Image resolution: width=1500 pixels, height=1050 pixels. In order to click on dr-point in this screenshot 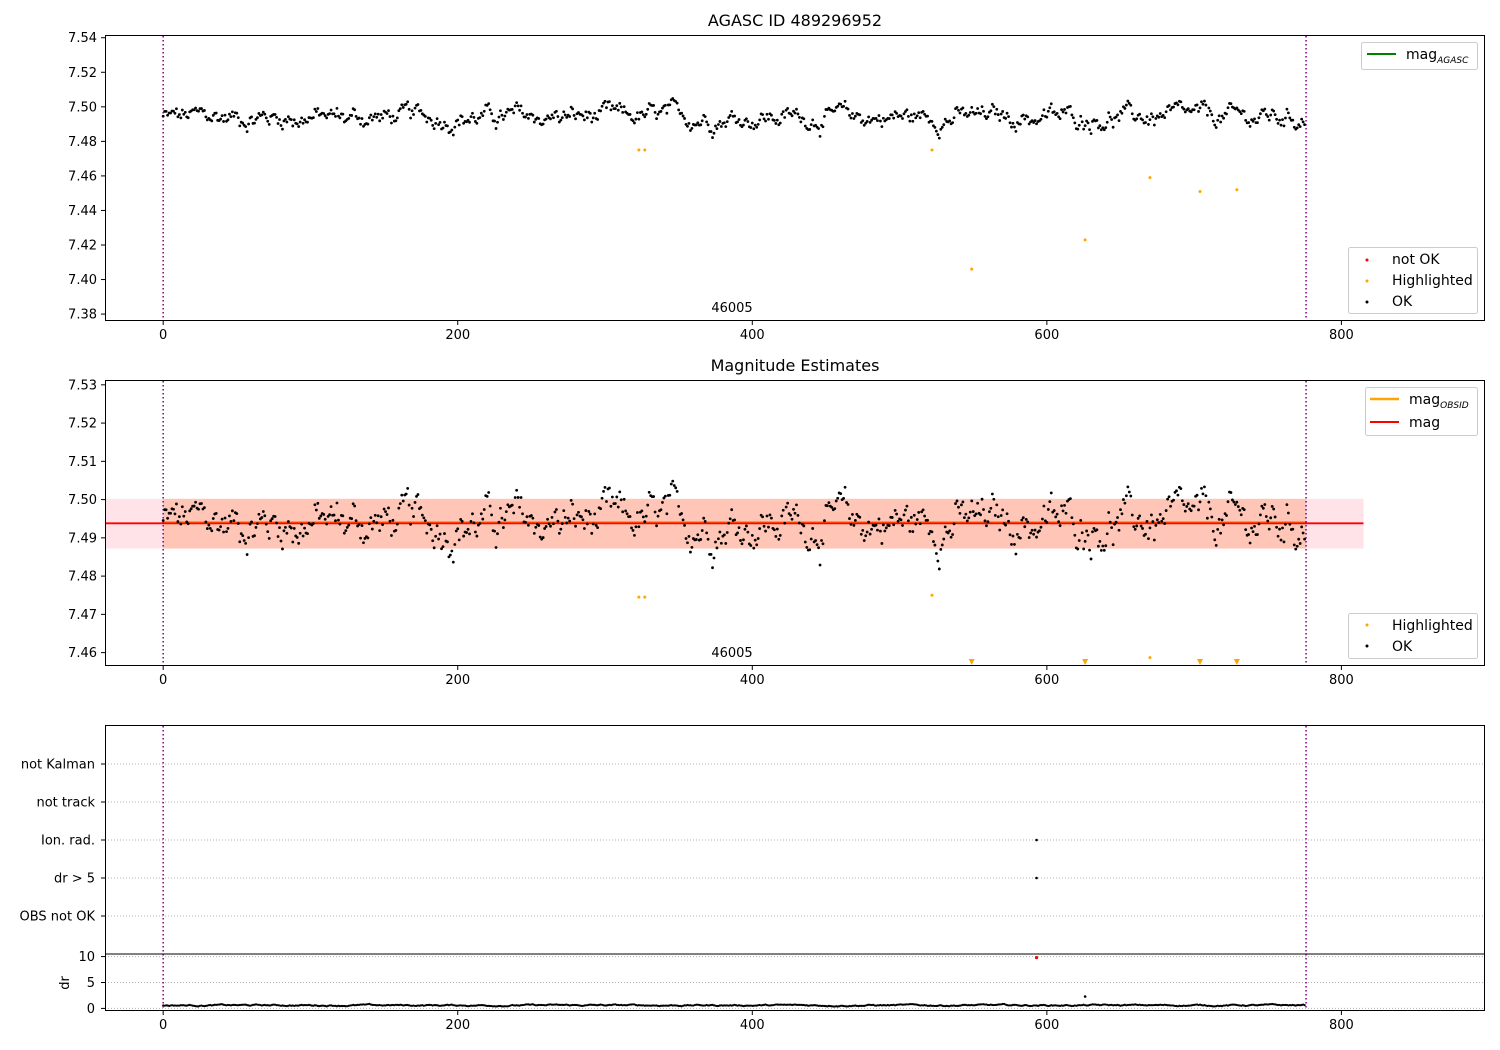, I will do `click(1085, 996)`.